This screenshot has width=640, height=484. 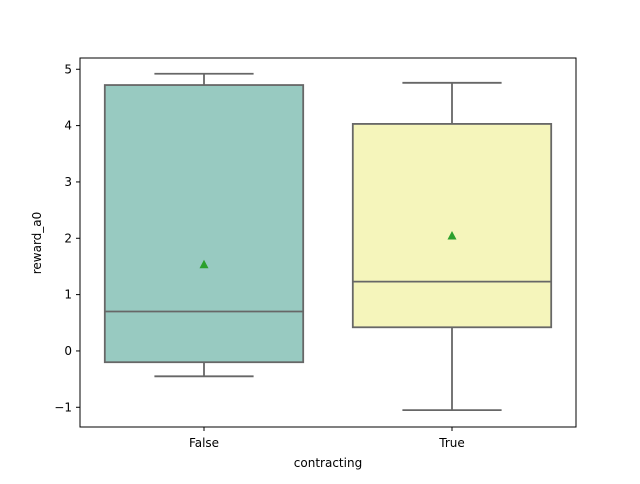 What do you see at coordinates (68, 126) in the screenshot?
I see `y-tick-label: 4` at bounding box center [68, 126].